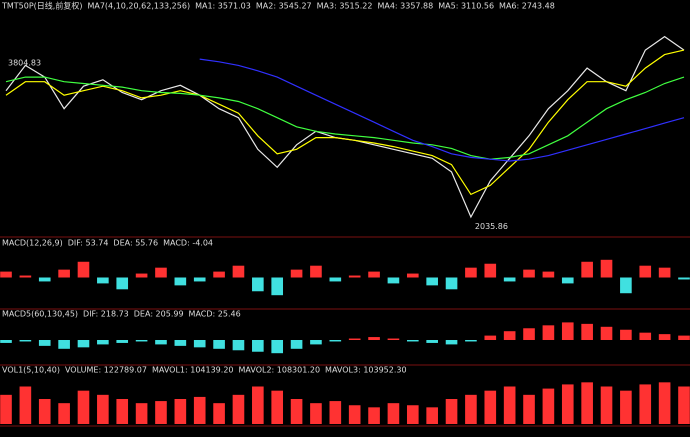  I want to click on header-label: VOLUME: 122789.07, so click(106, 370).